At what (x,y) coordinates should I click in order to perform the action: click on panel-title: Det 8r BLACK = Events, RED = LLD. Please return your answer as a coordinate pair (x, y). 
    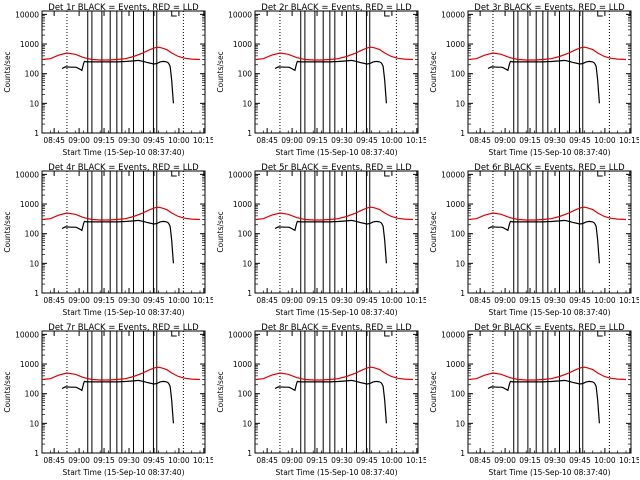
    Looking at the image, I should click on (336, 328).